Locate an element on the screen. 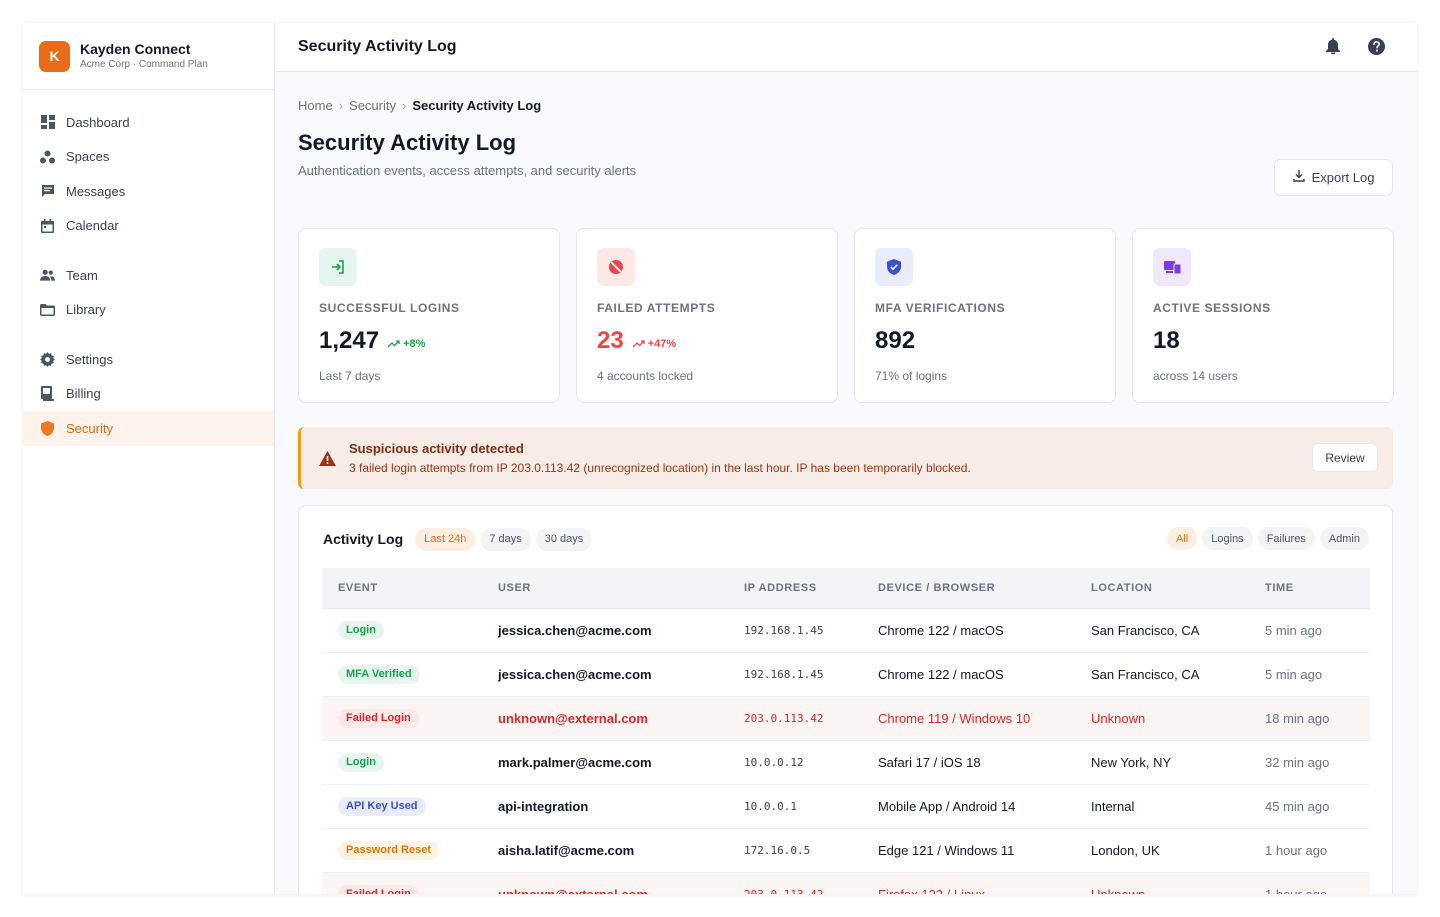 The height and width of the screenshot is (917, 1440). sidebar-item-messages: Messages is located at coordinates (148, 191).